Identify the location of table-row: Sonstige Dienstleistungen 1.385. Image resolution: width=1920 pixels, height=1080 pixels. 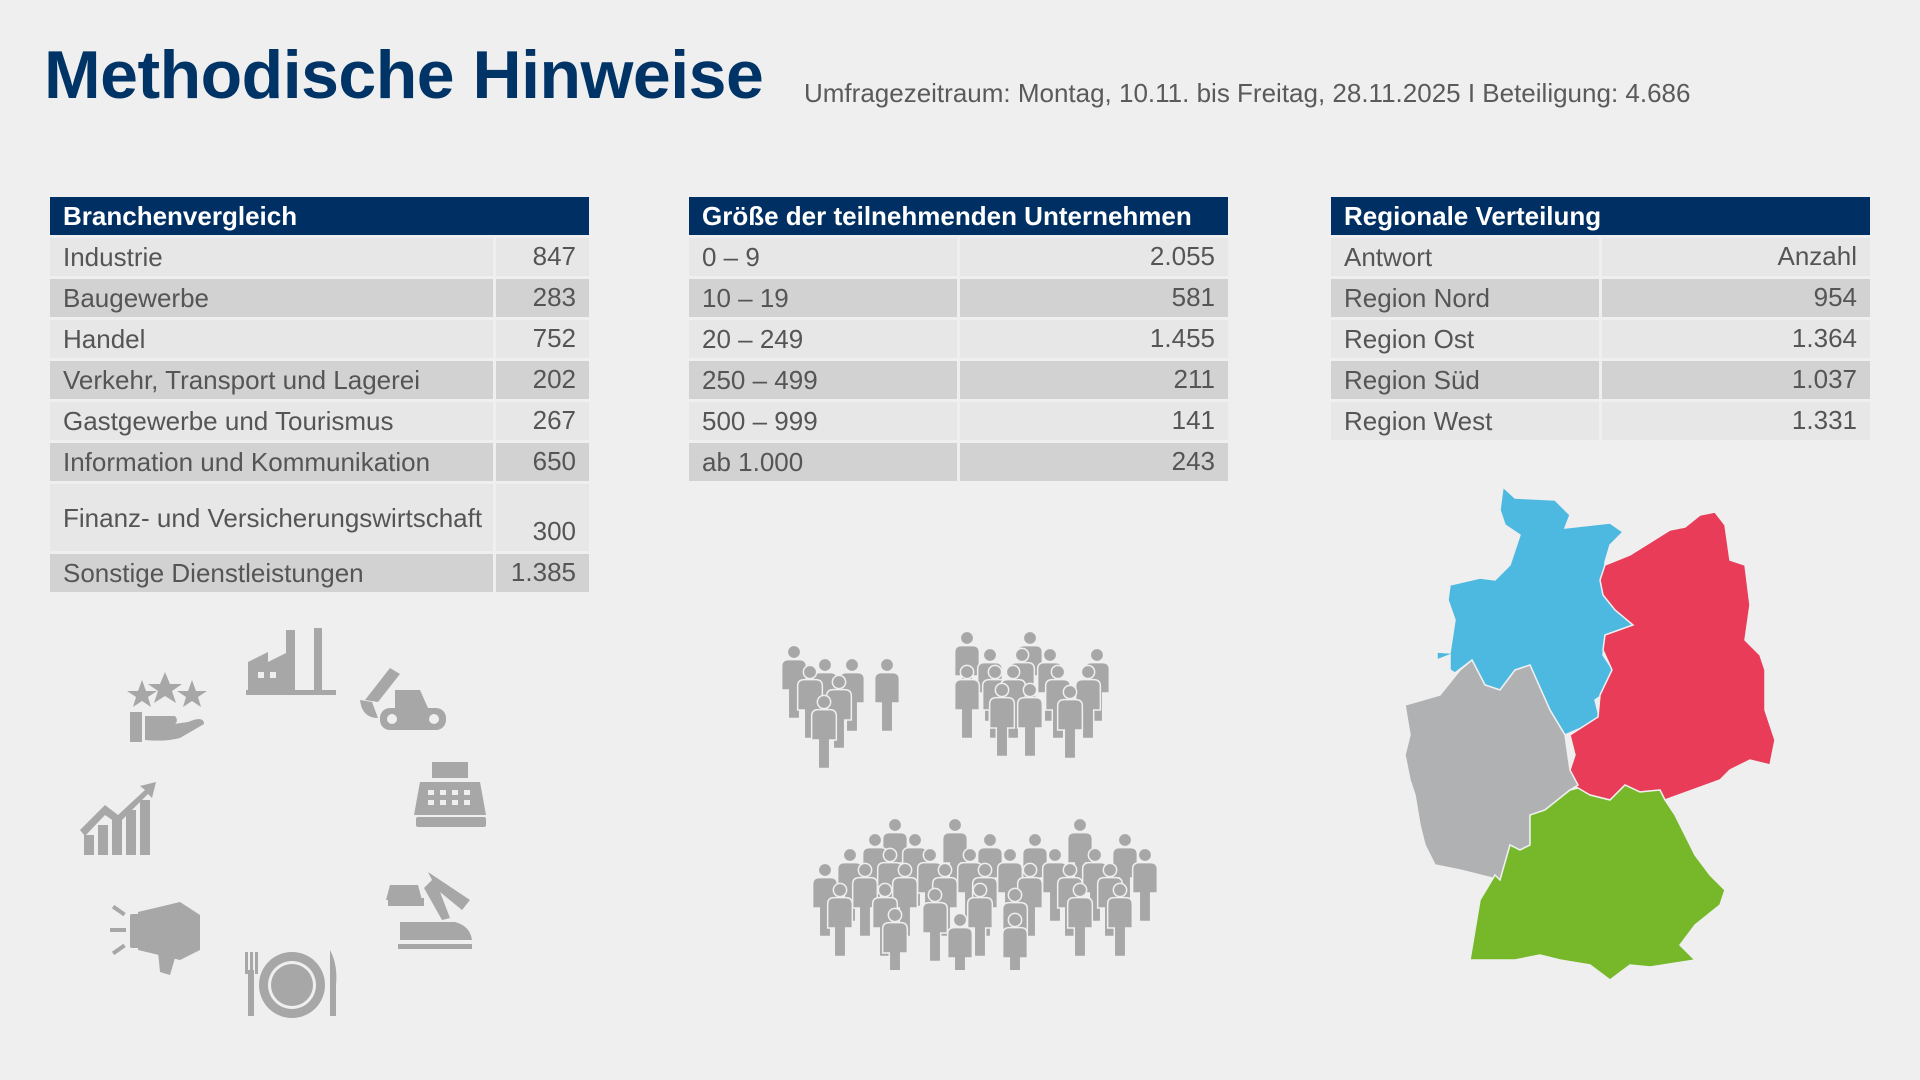
(319, 573).